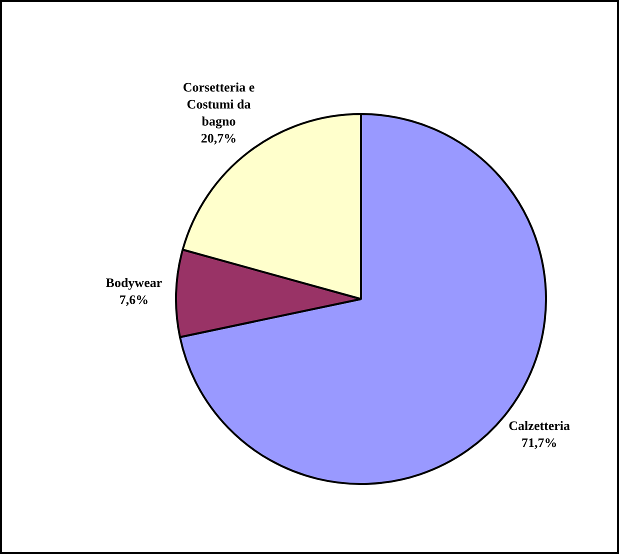  I want to click on data-label: 71,7%, so click(539, 442).